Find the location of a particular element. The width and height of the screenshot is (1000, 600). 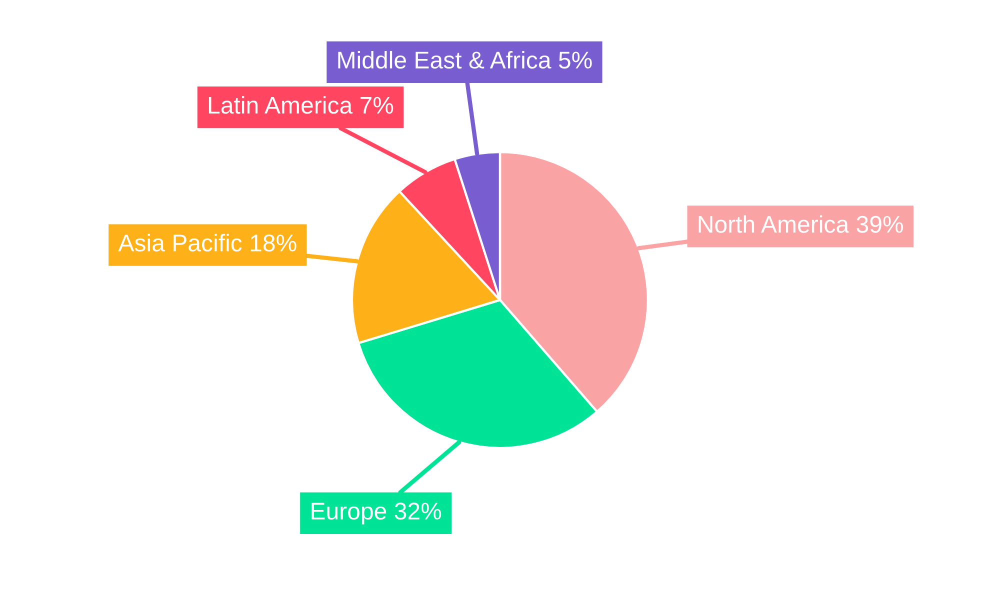

slice-label: Europe 32% is located at coordinates (377, 513).